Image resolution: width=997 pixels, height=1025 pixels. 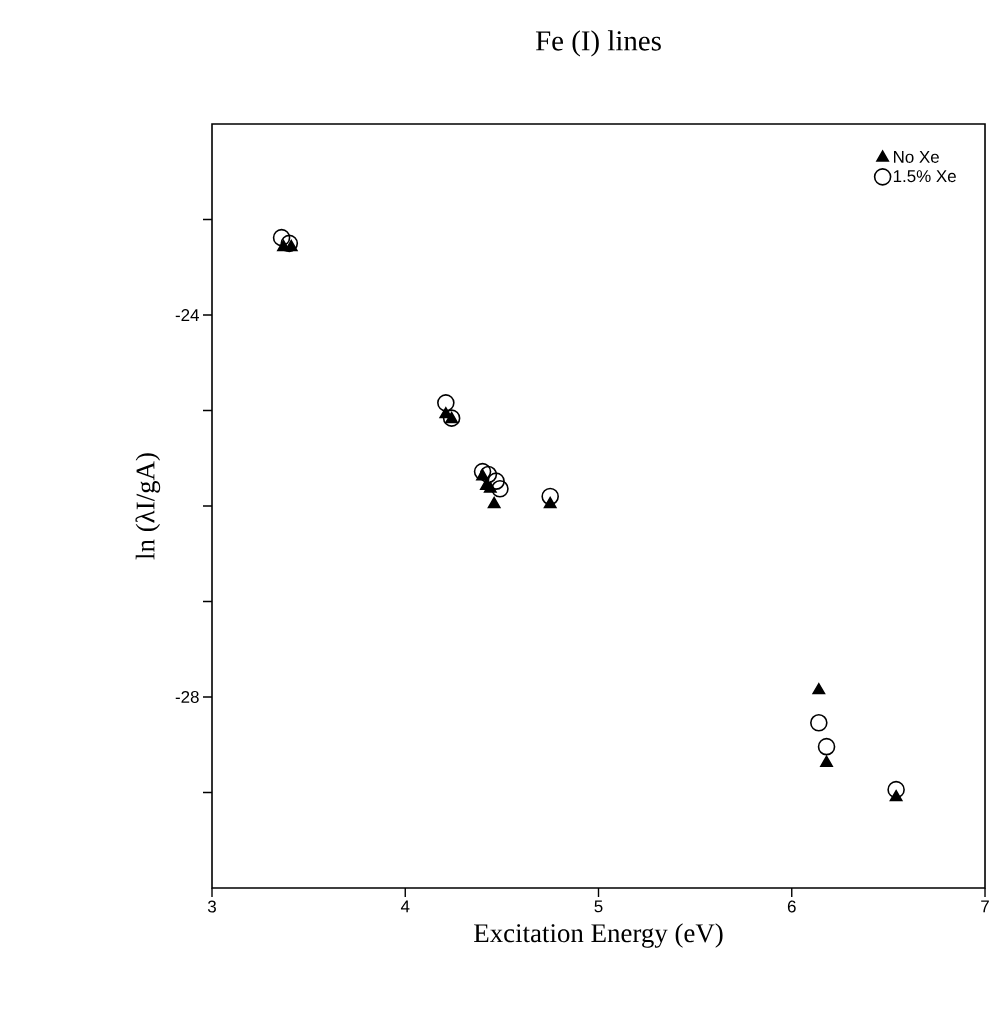 What do you see at coordinates (598, 43) in the screenshot?
I see `chart-title: Fe (I) lines` at bounding box center [598, 43].